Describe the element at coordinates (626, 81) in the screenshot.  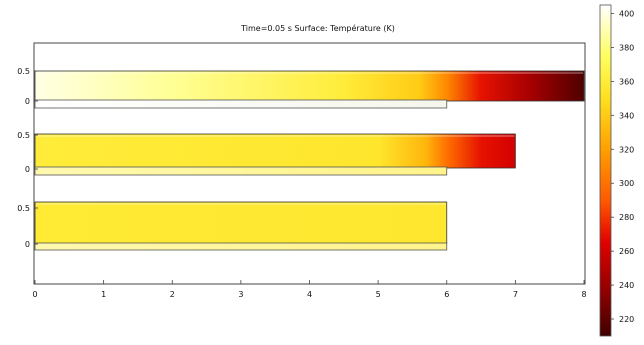
I see `colorbar-tick-label: 360` at that location.